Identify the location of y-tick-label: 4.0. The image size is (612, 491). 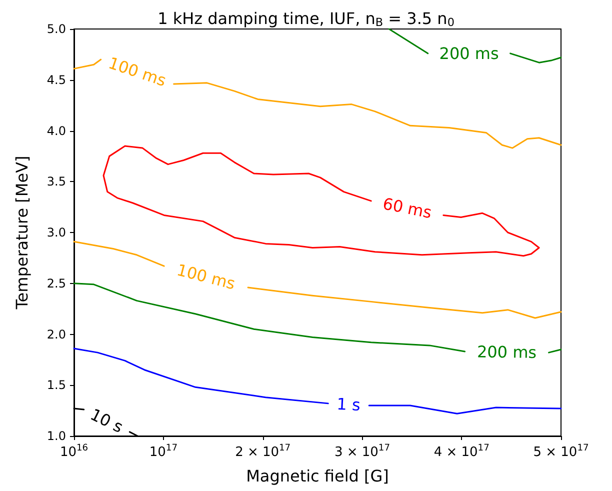
(56, 131).